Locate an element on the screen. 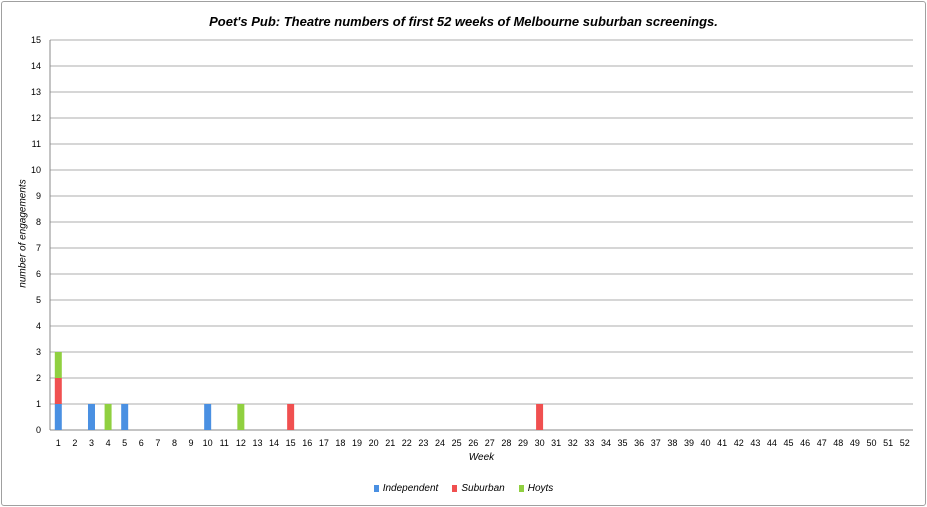  x-tick-label: 15 is located at coordinates (291, 443).